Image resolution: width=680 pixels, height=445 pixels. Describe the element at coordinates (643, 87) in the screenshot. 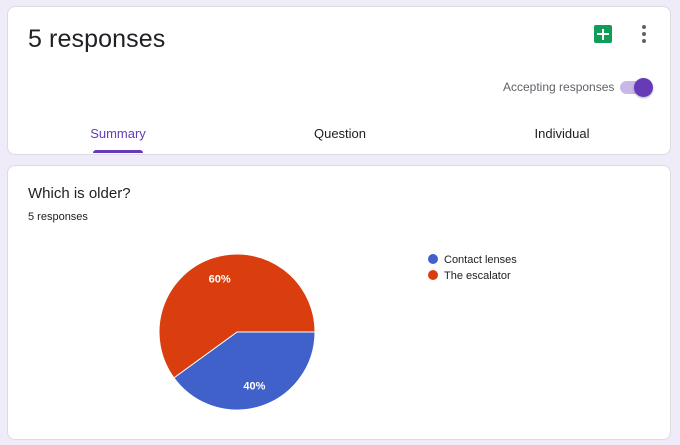

I see `toggle-thumb` at that location.